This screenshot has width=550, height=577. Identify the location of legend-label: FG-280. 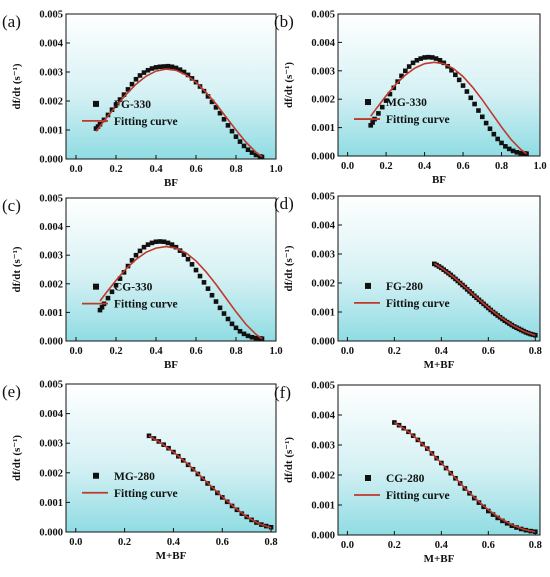
(404, 287).